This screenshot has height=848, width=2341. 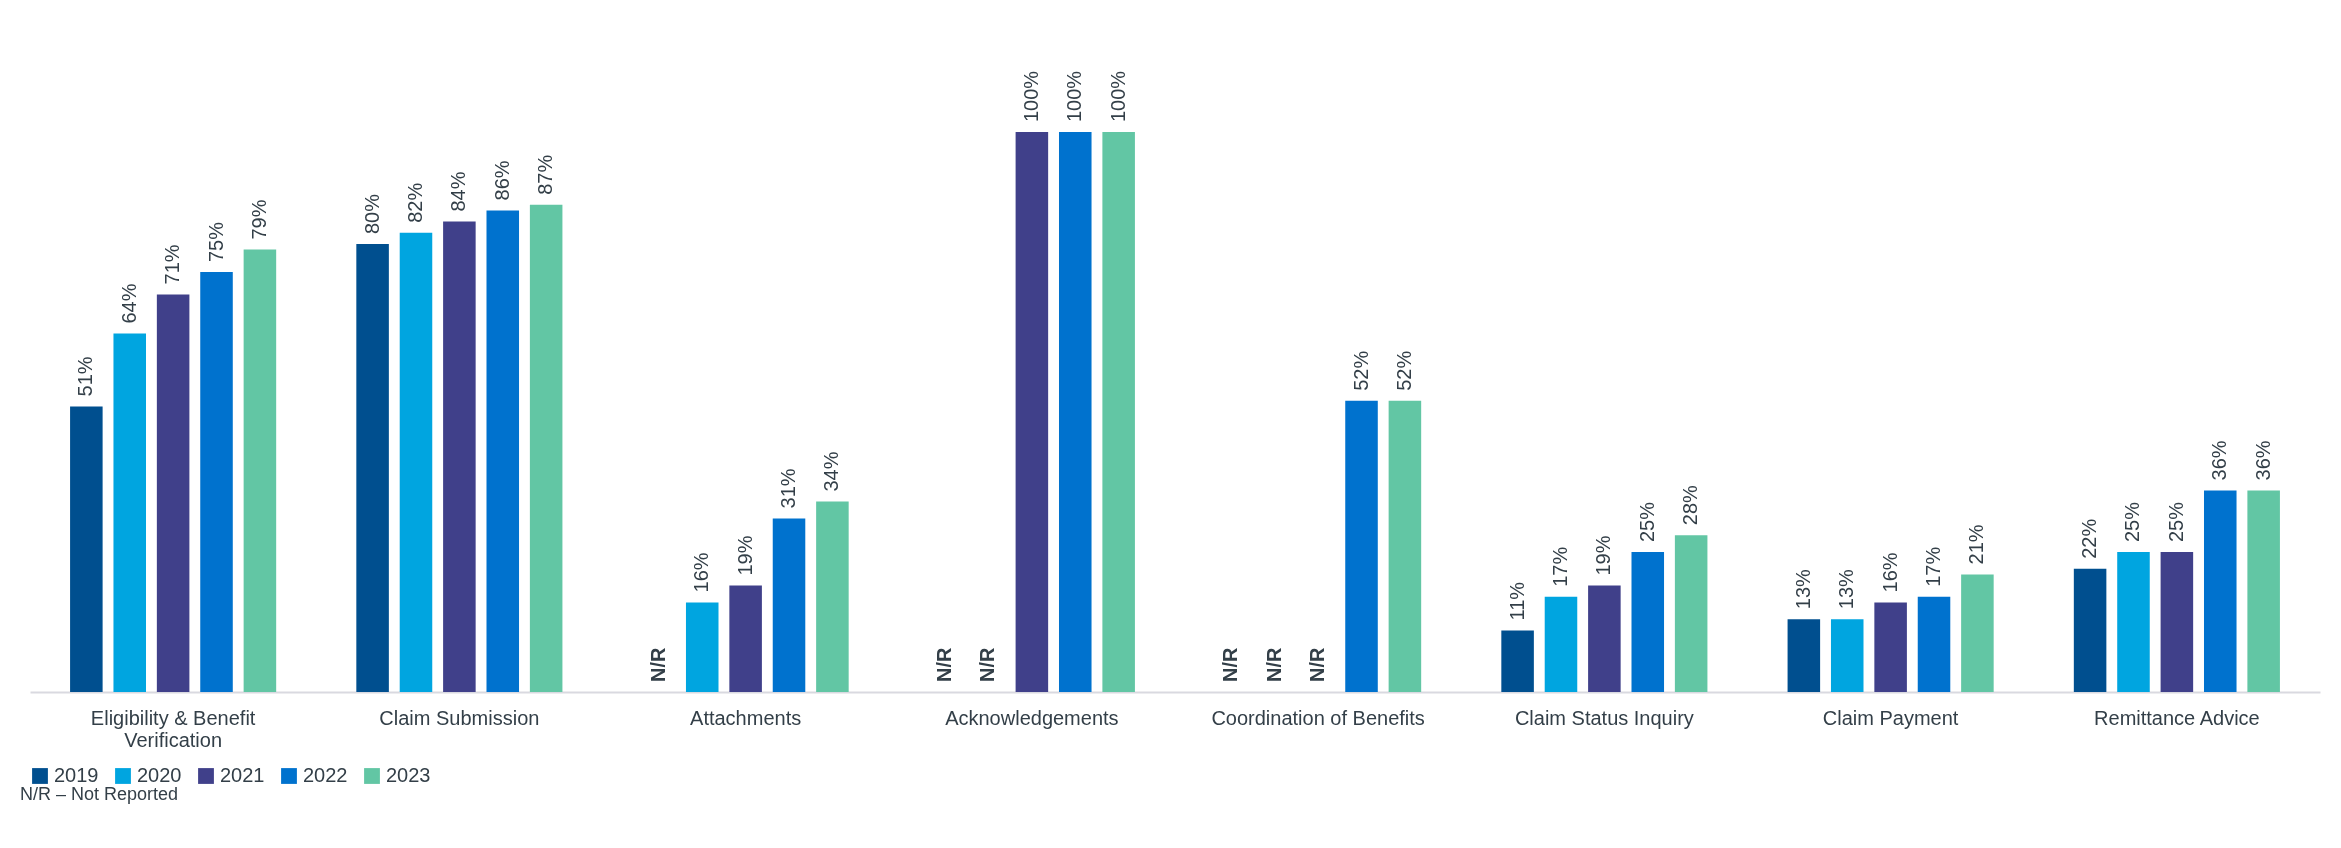 I want to click on x-tick-label: Eligibility & Benefit Verification, so click(x=173, y=728).